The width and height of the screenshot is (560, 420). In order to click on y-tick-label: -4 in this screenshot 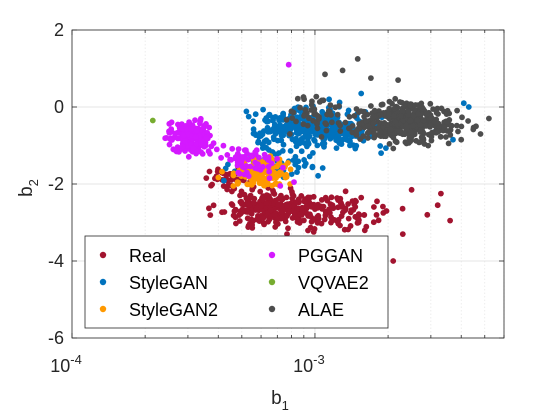, I will do `click(56, 261)`.